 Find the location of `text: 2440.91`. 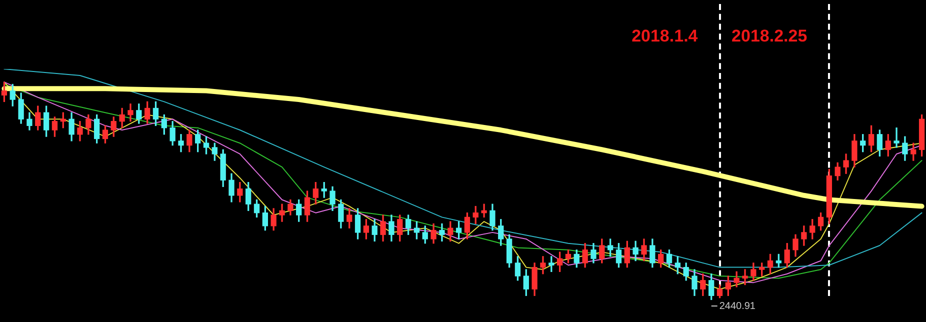

text: 2440.91 is located at coordinates (737, 306).